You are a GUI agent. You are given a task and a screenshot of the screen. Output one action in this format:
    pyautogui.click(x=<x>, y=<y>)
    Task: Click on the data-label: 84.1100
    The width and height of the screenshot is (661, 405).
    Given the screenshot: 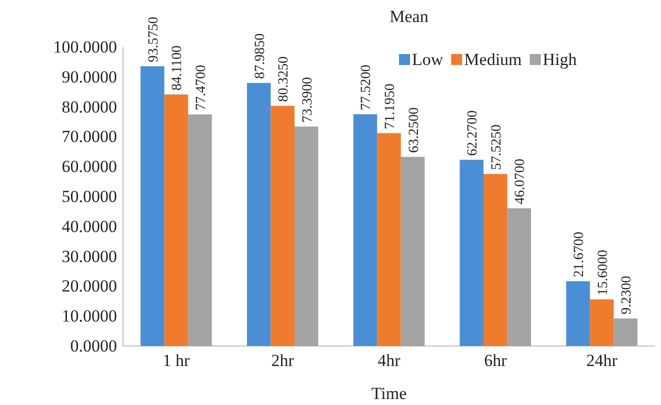 What is the action you would take?
    pyautogui.click(x=178, y=68)
    